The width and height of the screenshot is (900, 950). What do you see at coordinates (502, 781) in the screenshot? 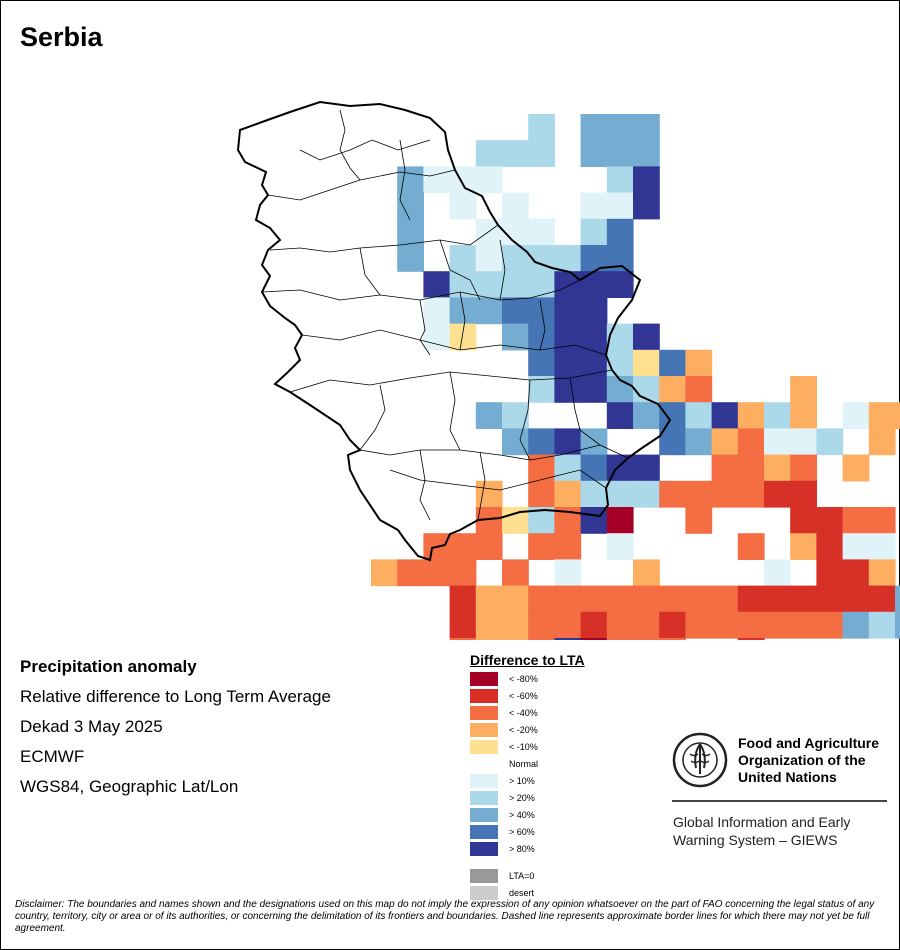
I see `legend-item: > 10%` at bounding box center [502, 781].